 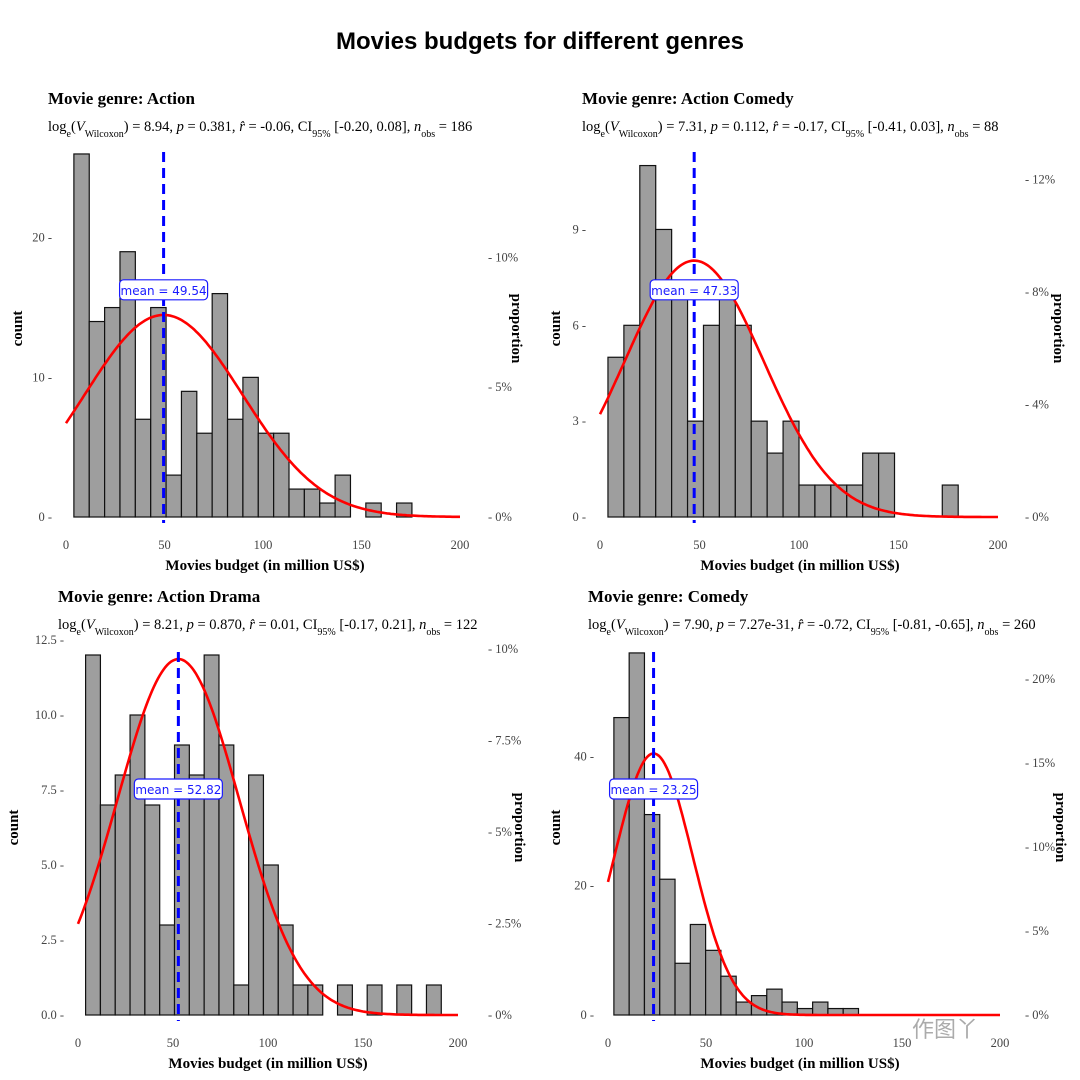 What do you see at coordinates (1037, 405) in the screenshot?
I see `y2-tick-label: - 4%` at bounding box center [1037, 405].